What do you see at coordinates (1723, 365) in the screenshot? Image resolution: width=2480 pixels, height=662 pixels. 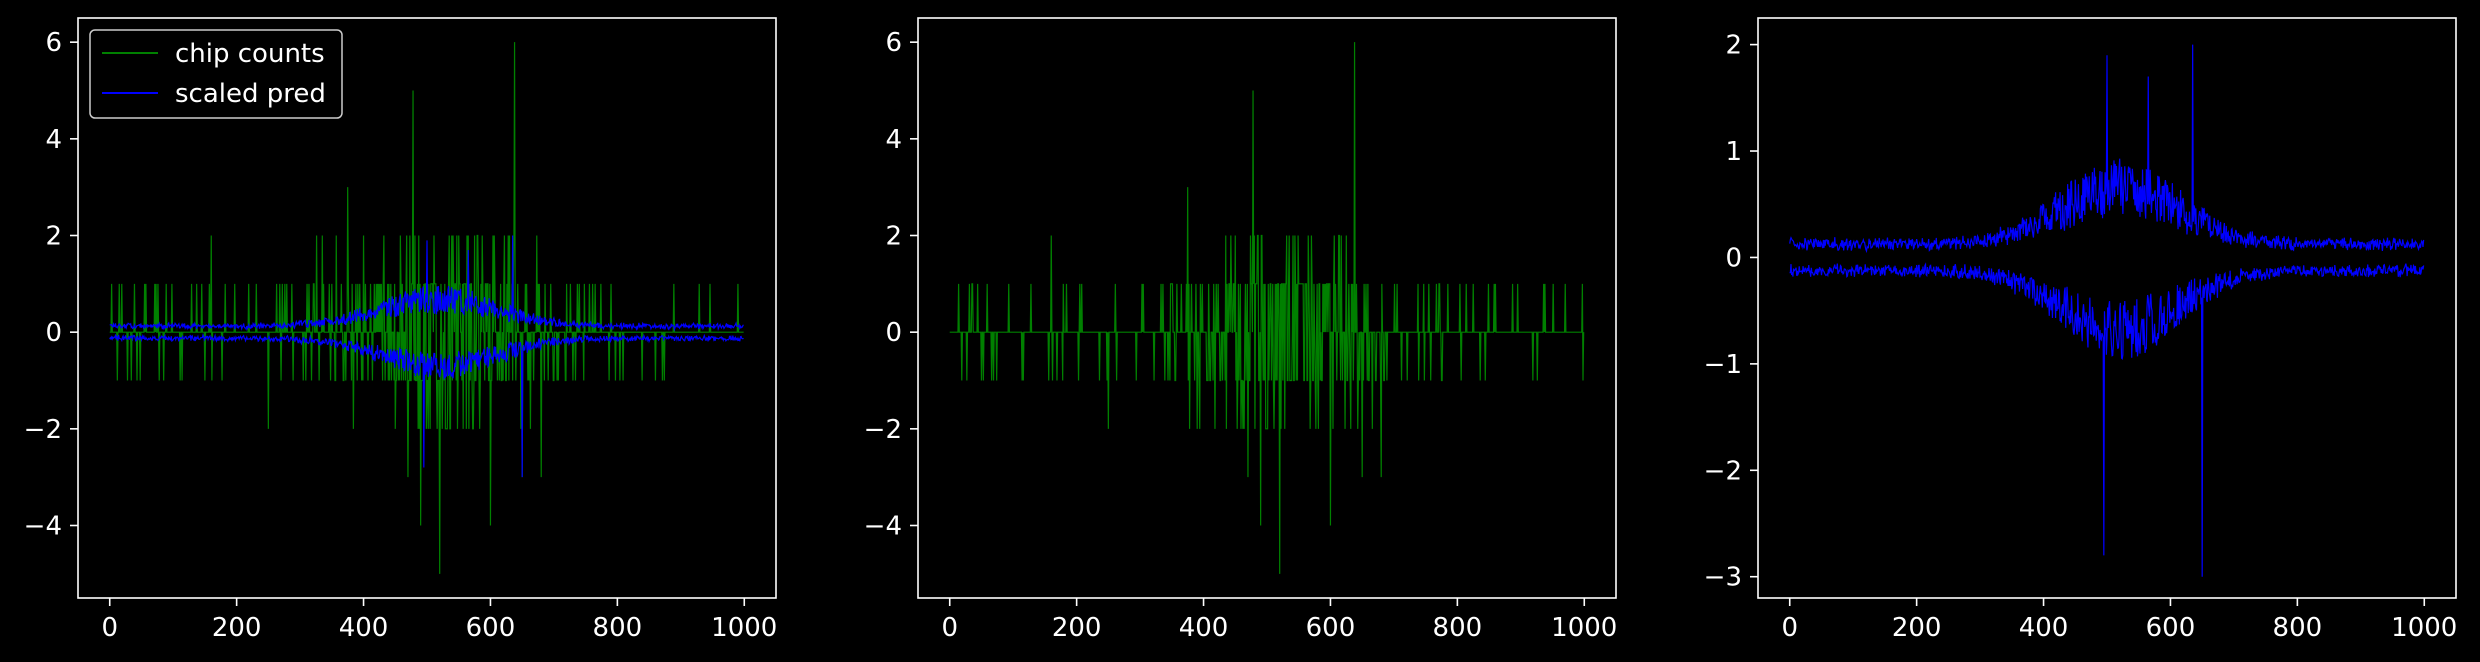 I see `right-y-tick-label: −1` at bounding box center [1723, 365].